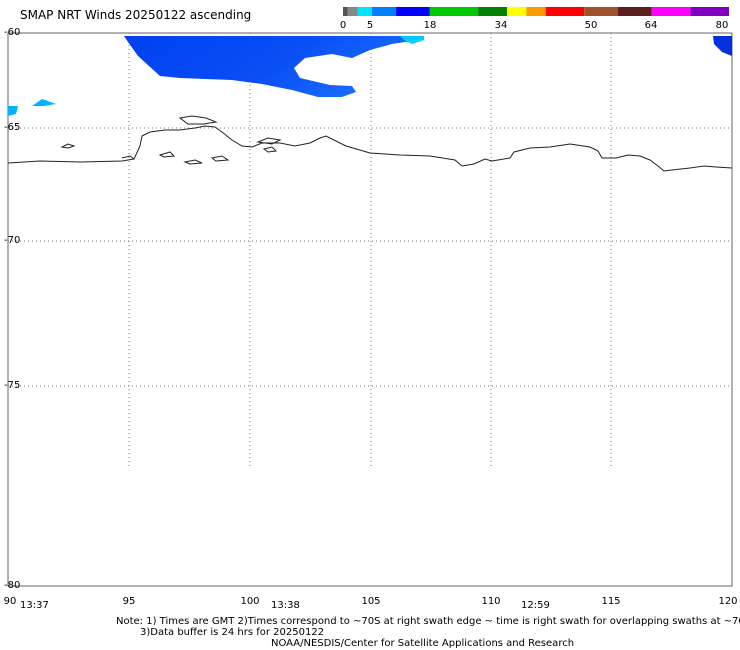 This screenshot has height=650, width=740. I want to click on wind-swath-edge, so click(412, 40).